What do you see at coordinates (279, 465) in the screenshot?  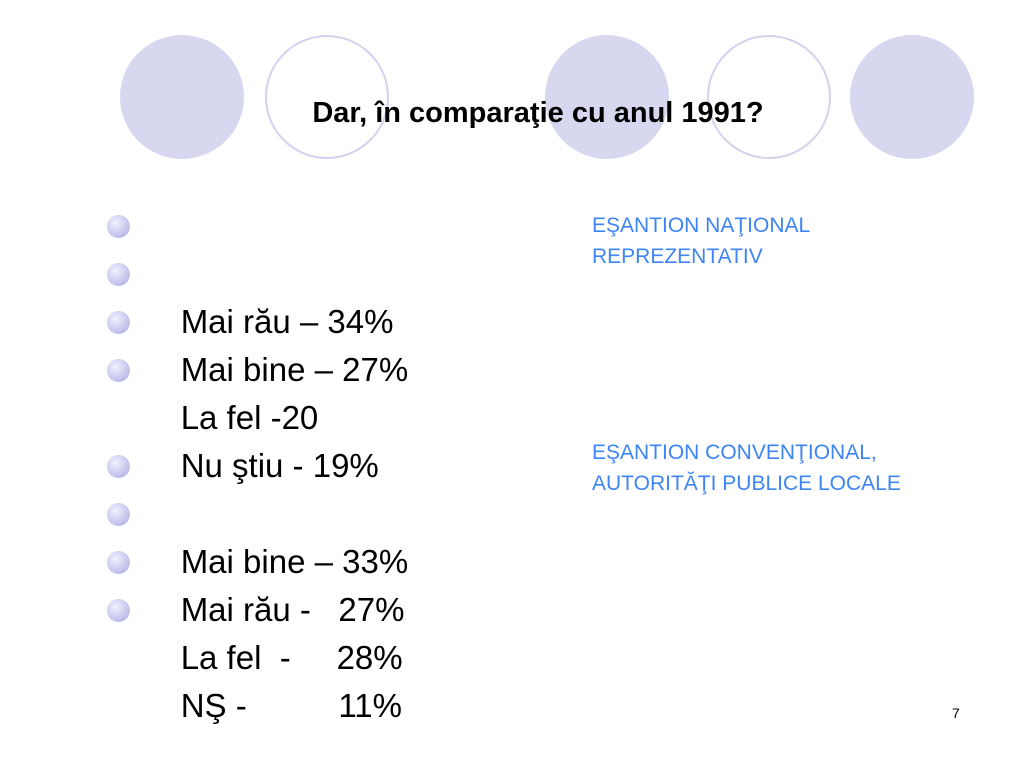 I see `list-item-text: Nu ştiu - 19%` at bounding box center [279, 465].